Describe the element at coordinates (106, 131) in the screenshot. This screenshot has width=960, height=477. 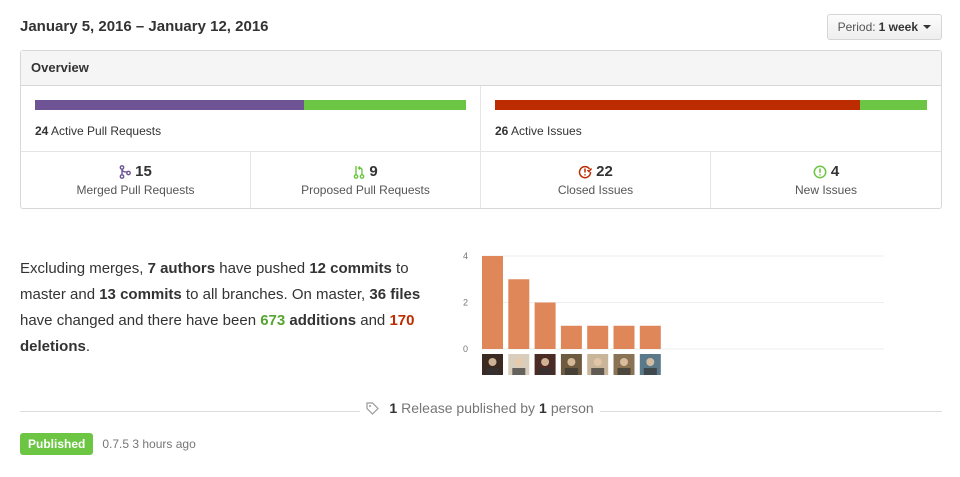
I see `active-pull-requests-label: Active Pull Requests` at that location.